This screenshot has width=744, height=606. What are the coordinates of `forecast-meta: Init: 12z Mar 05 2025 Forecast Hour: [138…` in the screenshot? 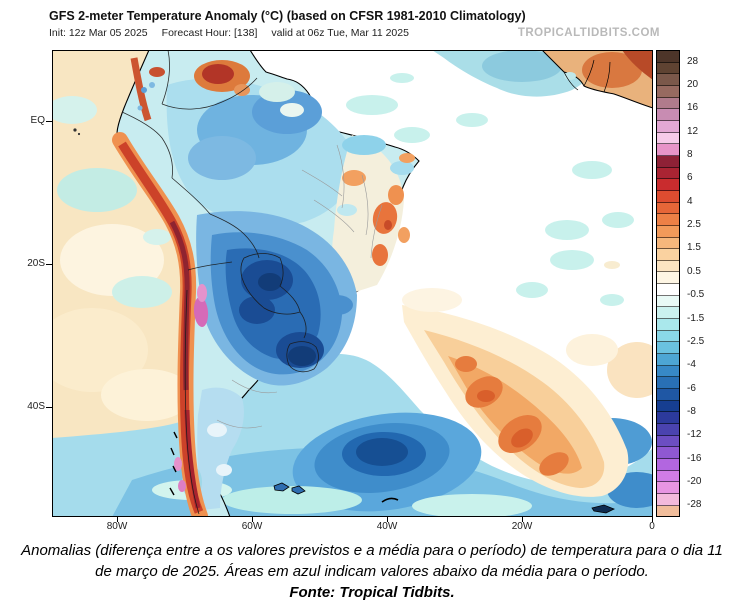 It's located at (236, 33).